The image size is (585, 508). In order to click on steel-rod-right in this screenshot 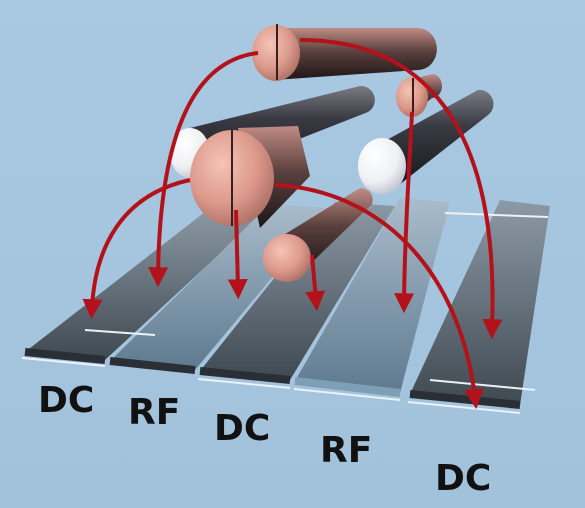, I will do `click(426, 141)`.